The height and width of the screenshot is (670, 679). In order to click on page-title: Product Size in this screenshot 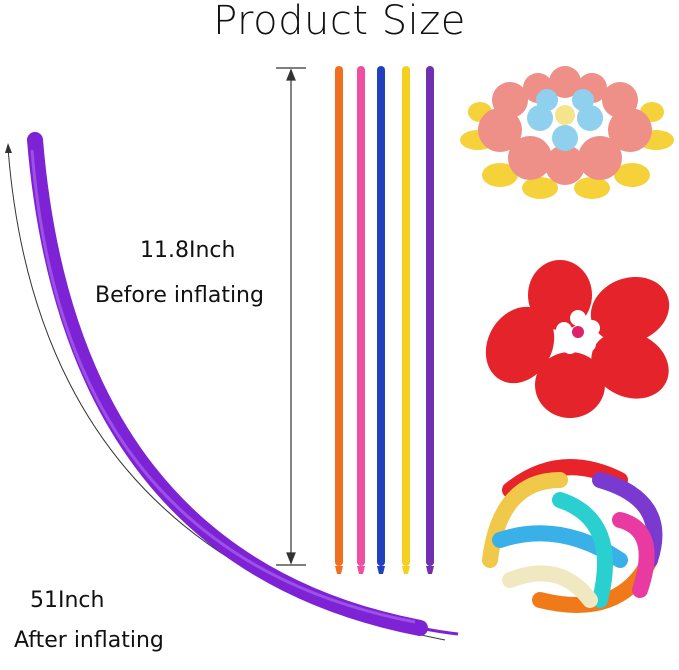, I will do `click(339, 22)`.